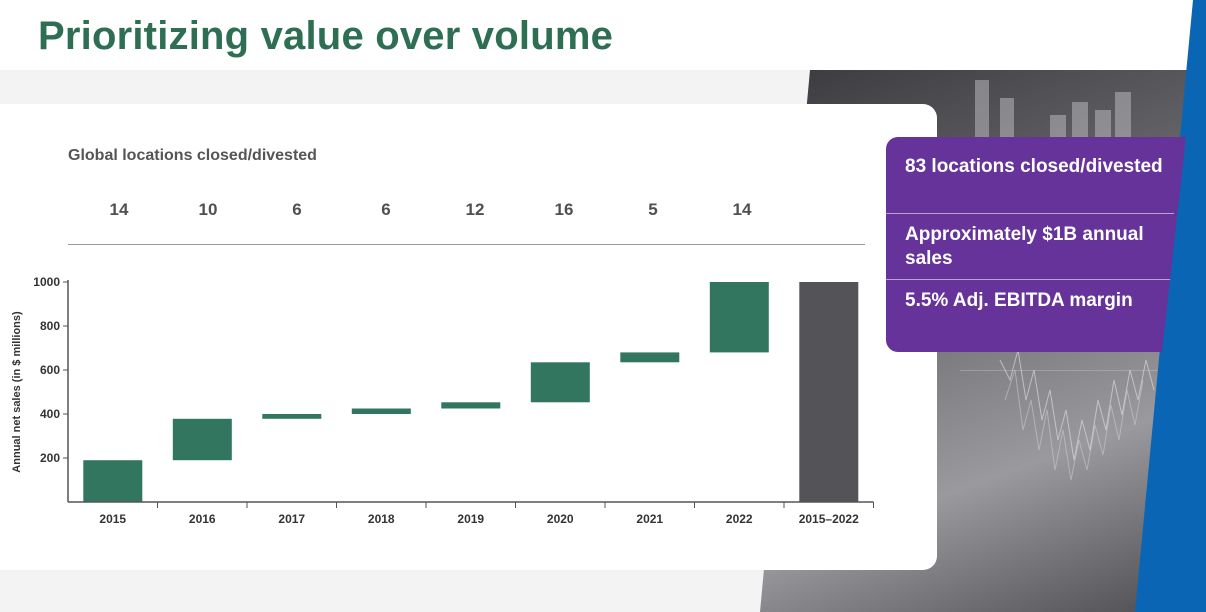 Image resolution: width=1206 pixels, height=612 pixels. Describe the element at coordinates (470, 519) in the screenshot. I see `x-tick-label: 2019` at that location.